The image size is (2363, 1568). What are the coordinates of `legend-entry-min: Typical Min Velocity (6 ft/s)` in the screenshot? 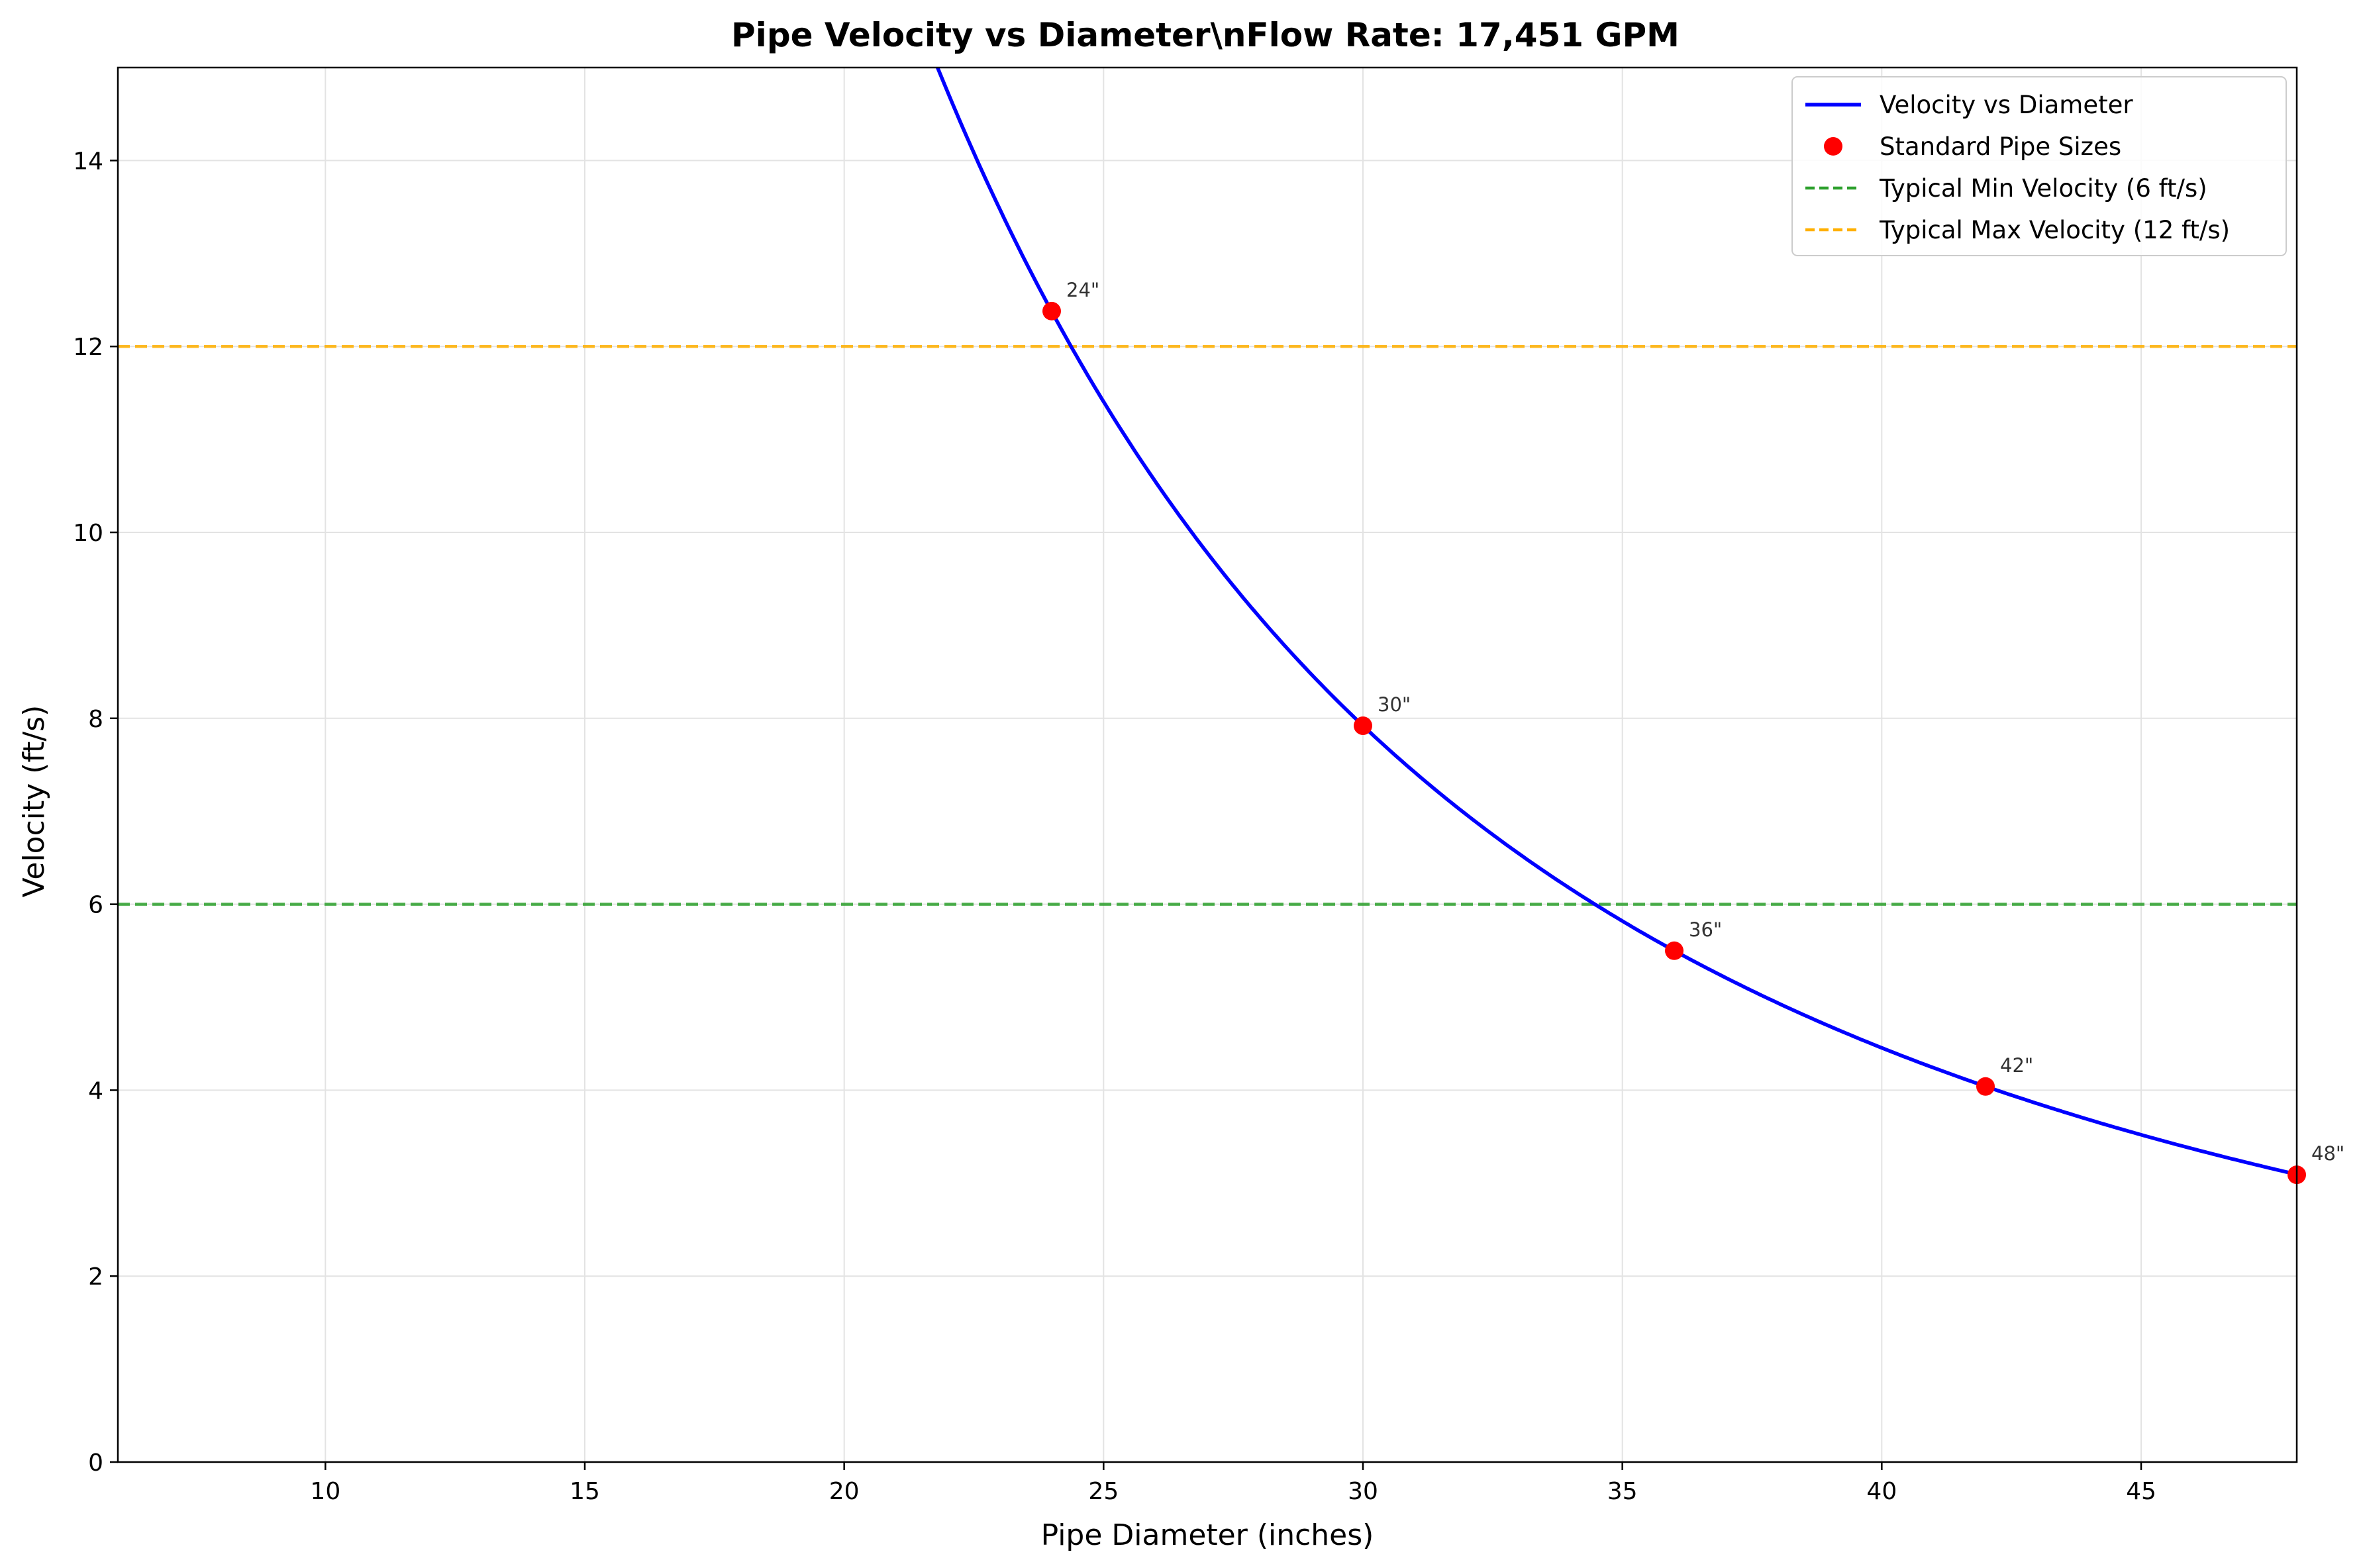 It's located at (2006, 188).